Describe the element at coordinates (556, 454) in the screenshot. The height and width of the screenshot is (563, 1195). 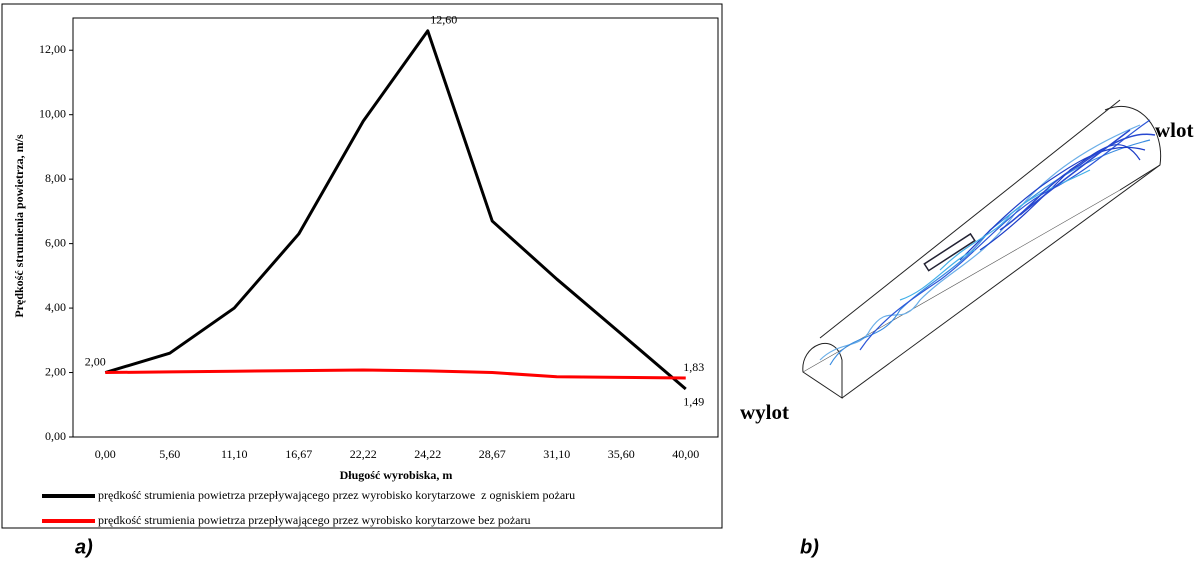
I see `x-tick-label: 31,10` at that location.